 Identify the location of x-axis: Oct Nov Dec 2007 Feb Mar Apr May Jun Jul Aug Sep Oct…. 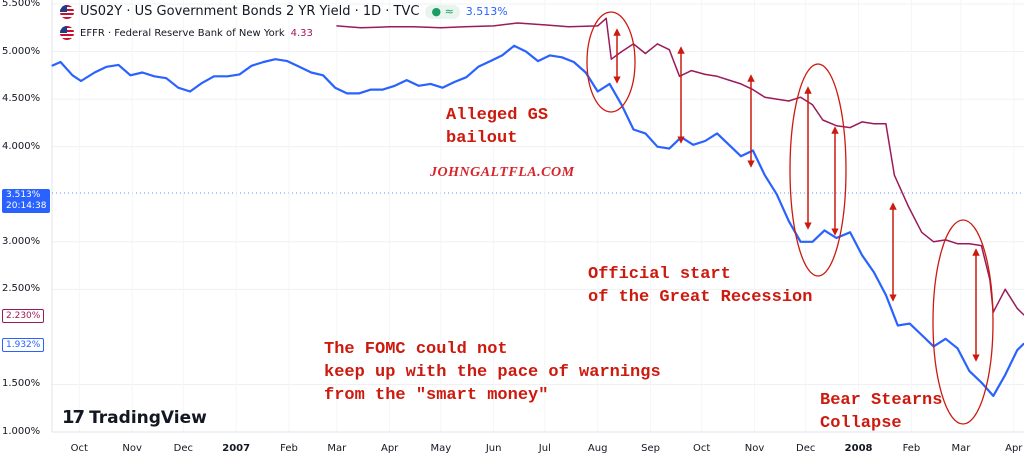
(538, 442).